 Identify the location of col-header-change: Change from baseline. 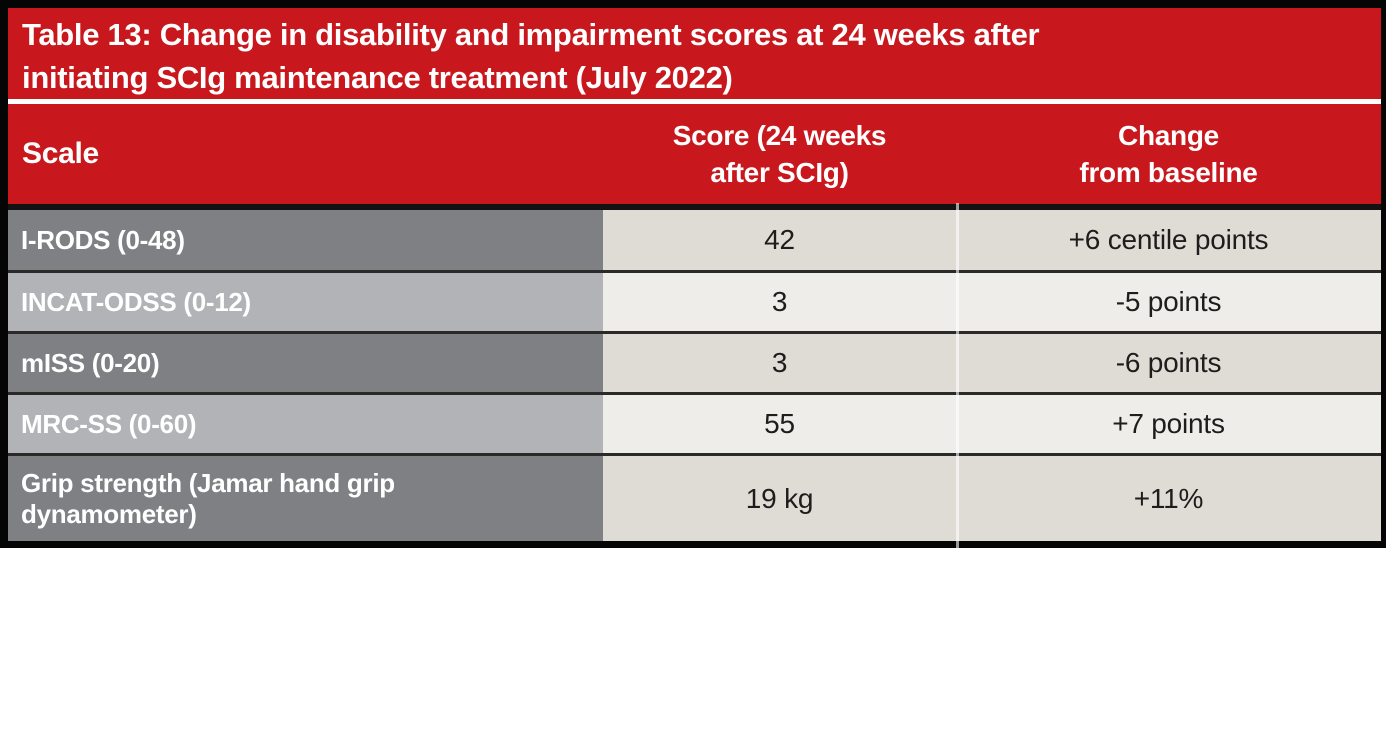
(1168, 154).